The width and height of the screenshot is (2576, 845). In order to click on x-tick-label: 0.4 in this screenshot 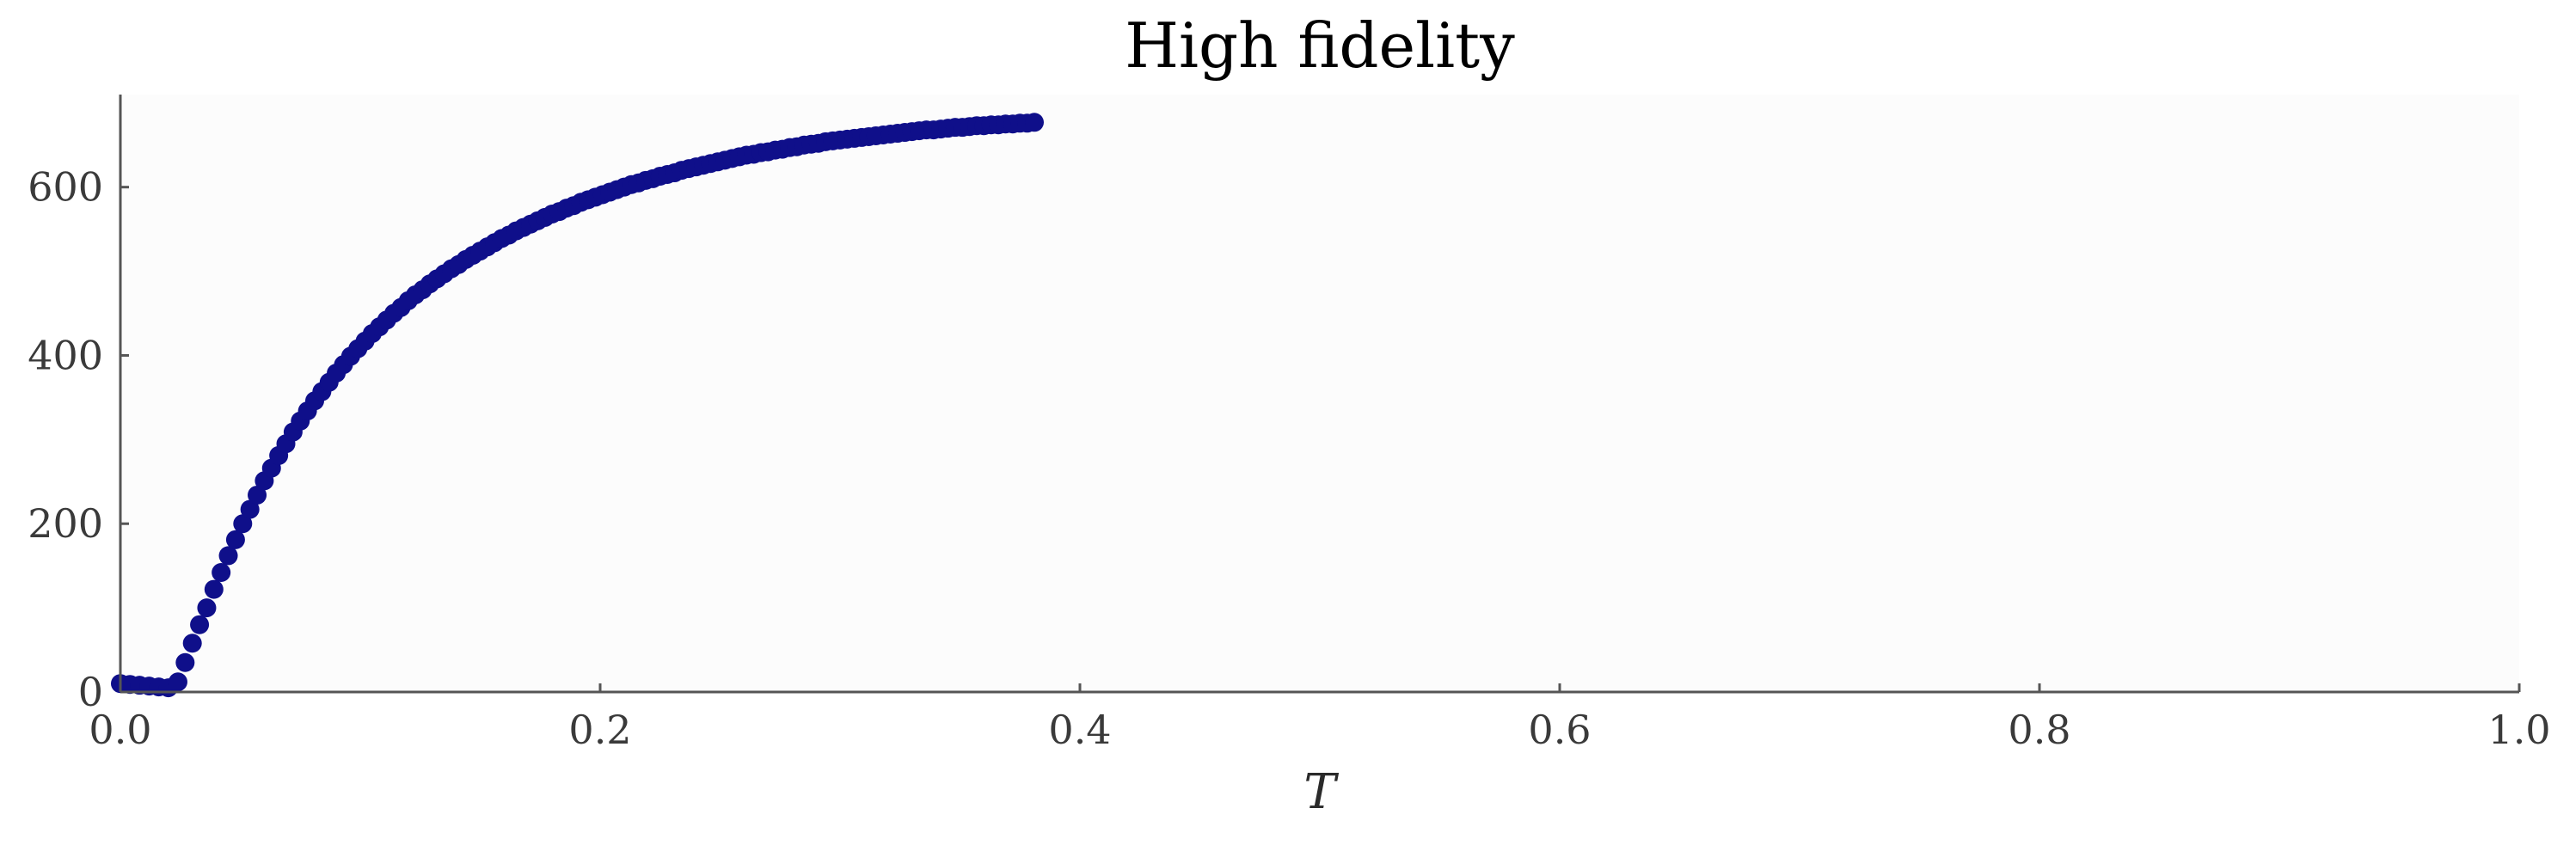, I will do `click(1079, 730)`.